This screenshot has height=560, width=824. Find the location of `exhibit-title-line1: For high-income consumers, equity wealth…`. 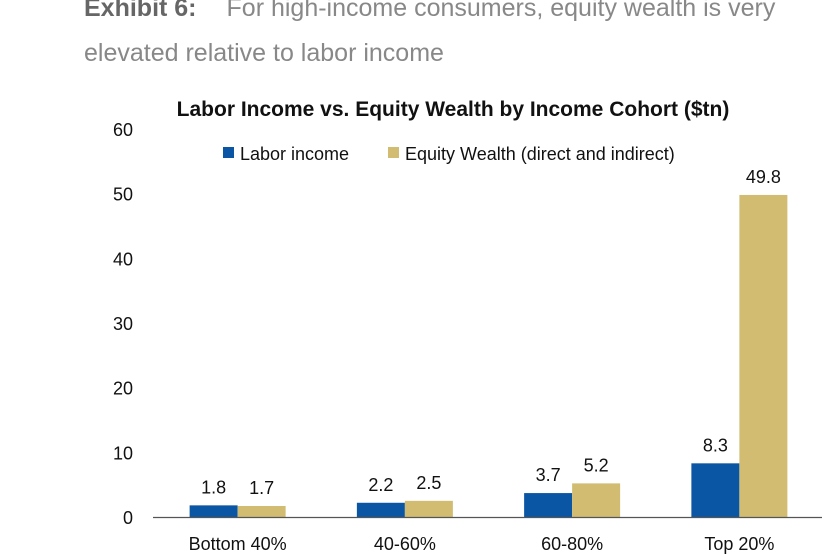

exhibit-title-line1: For high-income consumers, equity wealth… is located at coordinates (501, 11).